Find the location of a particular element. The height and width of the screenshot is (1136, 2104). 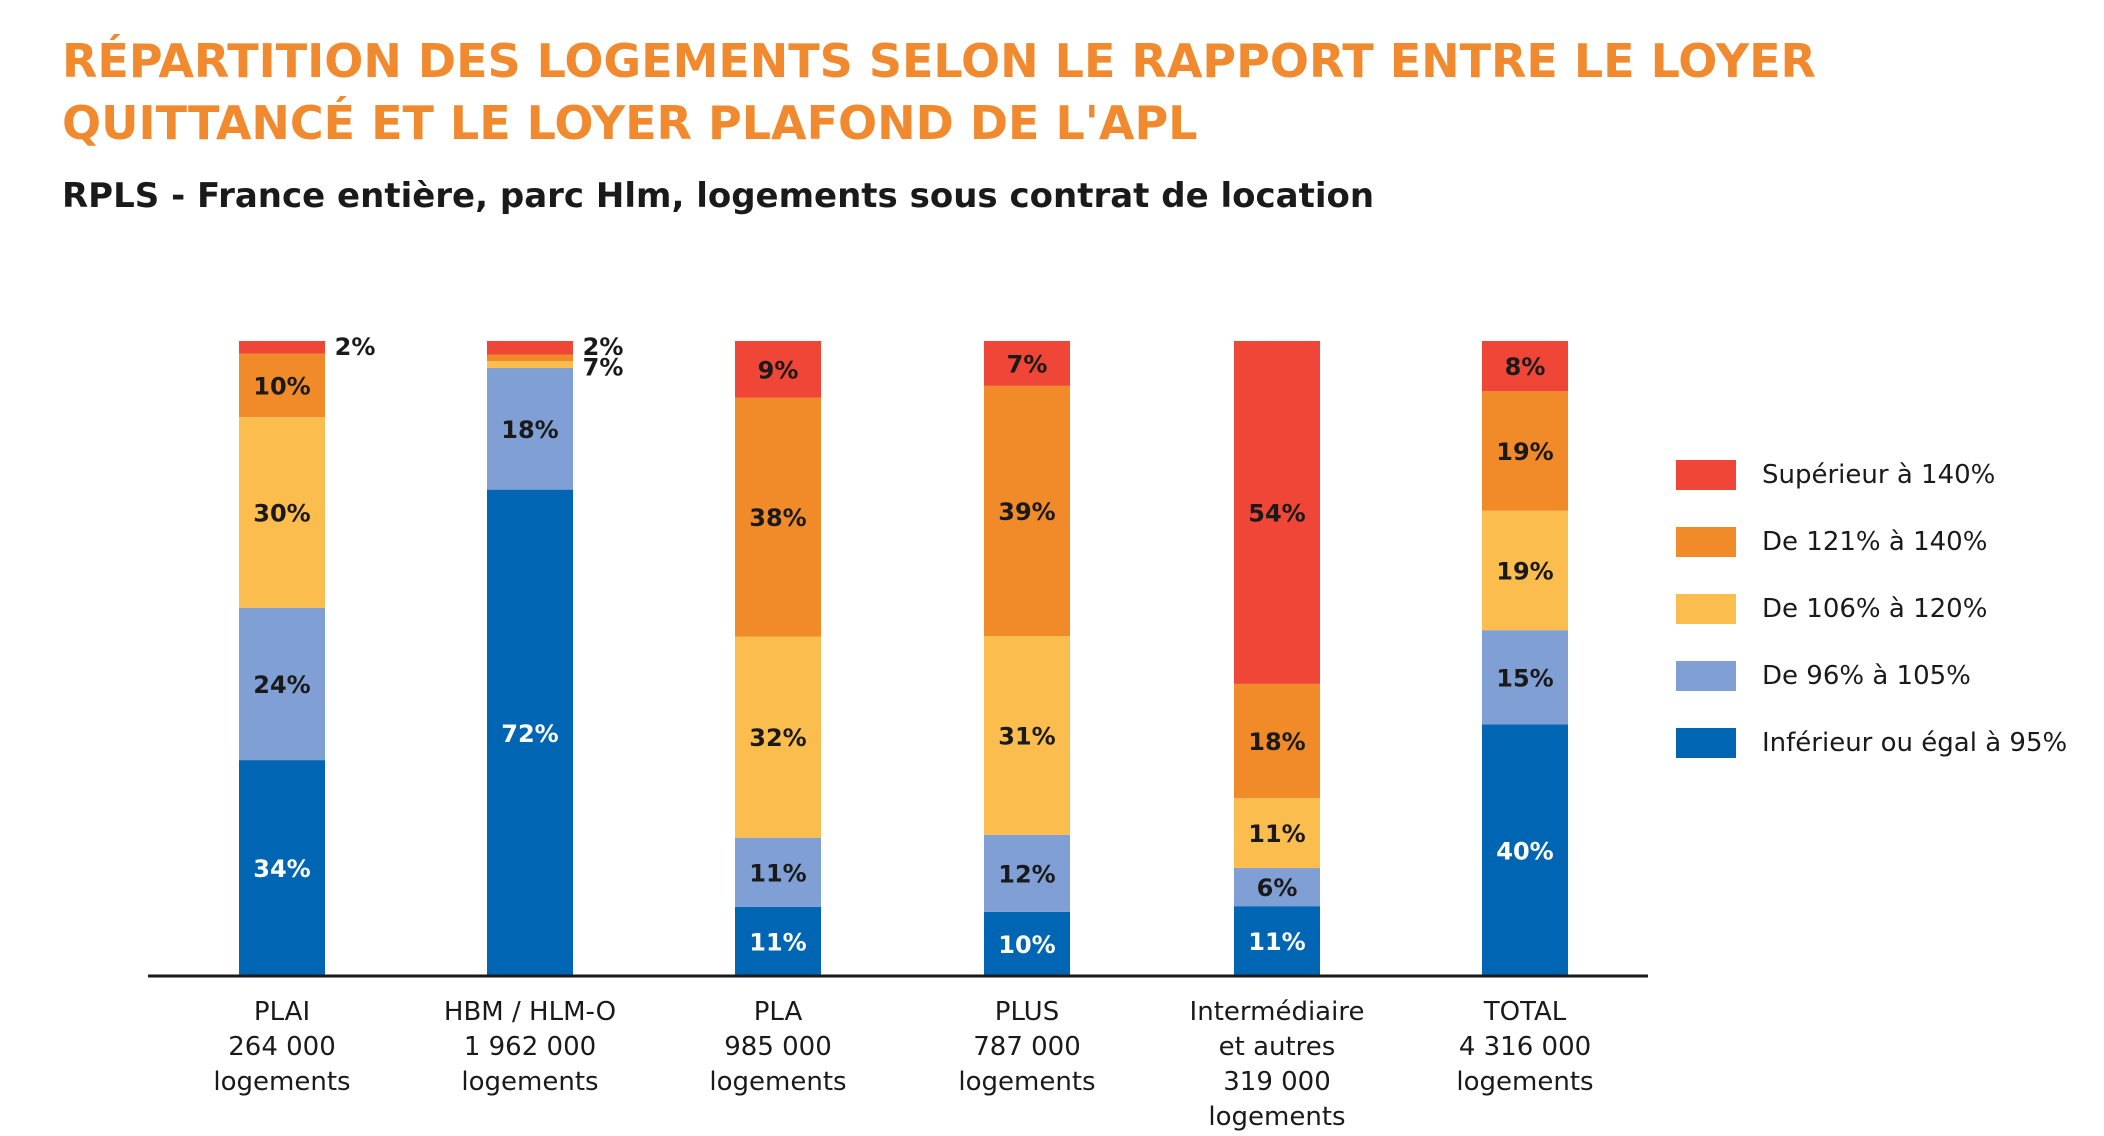

data-label: 34% is located at coordinates (281, 869).